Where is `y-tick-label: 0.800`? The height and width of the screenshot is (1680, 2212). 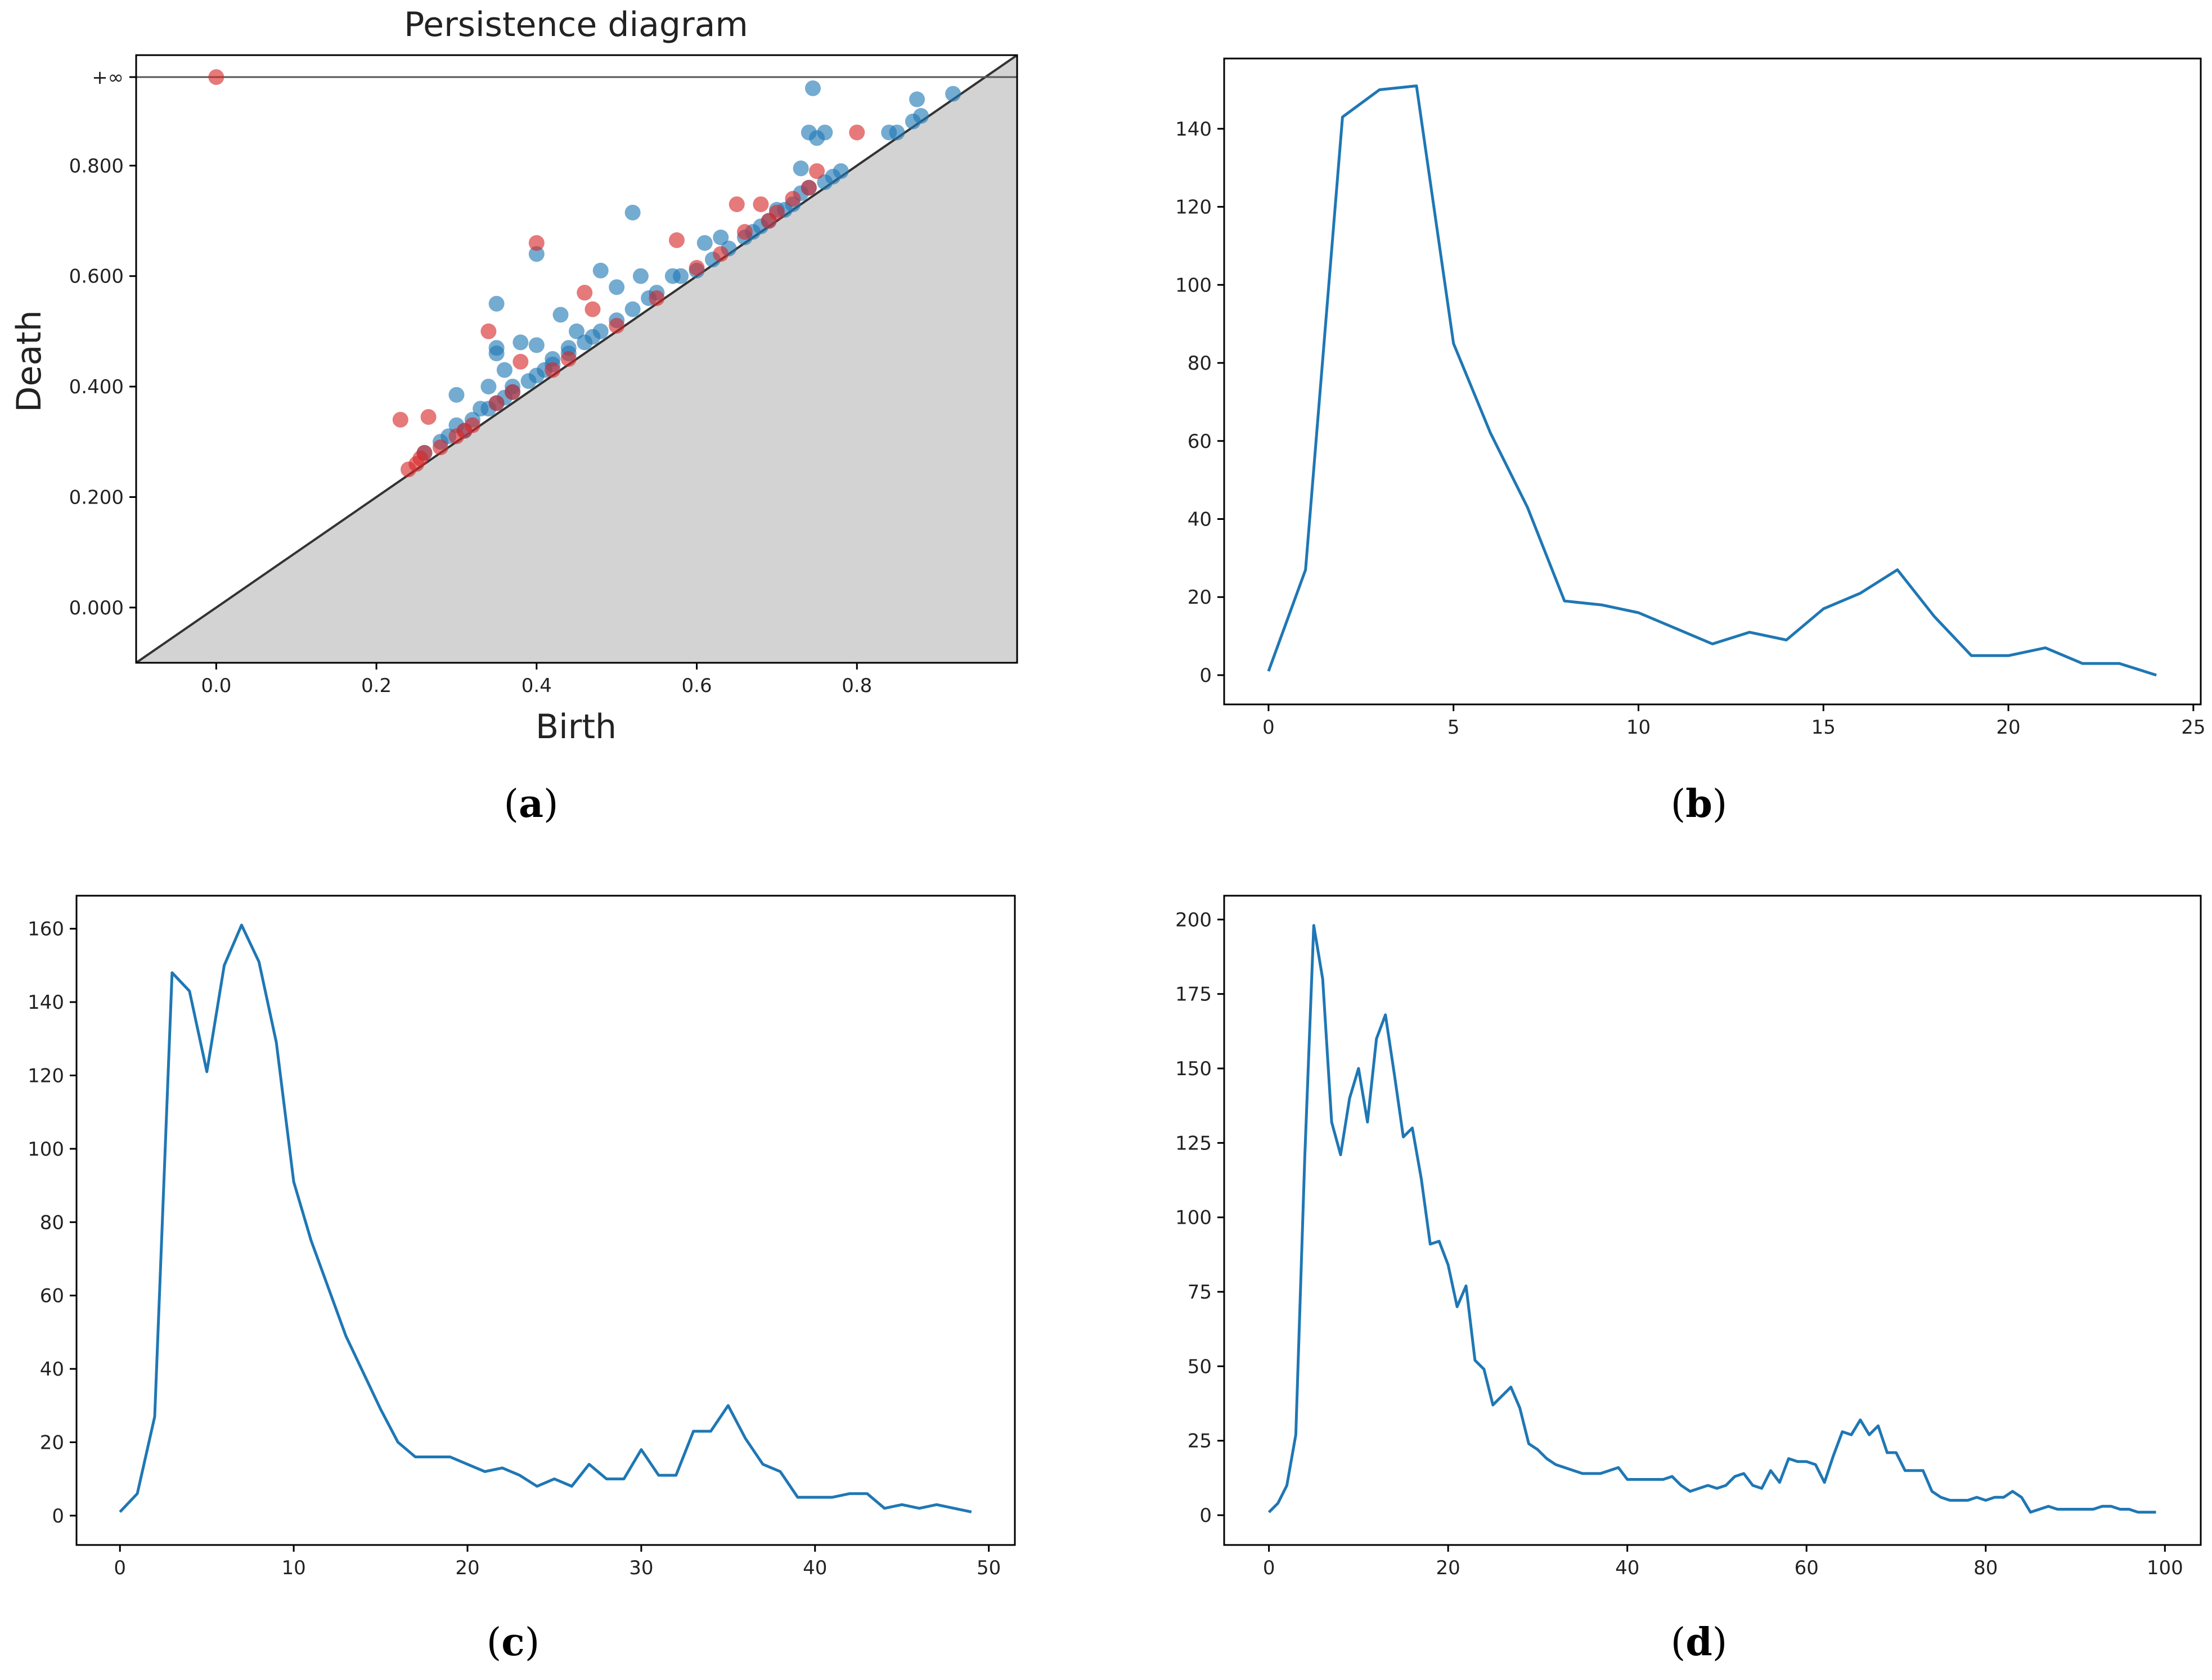 y-tick-label: 0.800 is located at coordinates (96, 166).